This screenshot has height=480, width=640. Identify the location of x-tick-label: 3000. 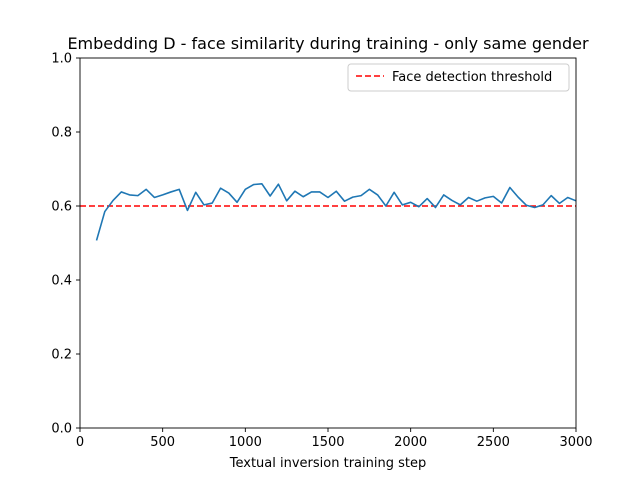
(575, 442).